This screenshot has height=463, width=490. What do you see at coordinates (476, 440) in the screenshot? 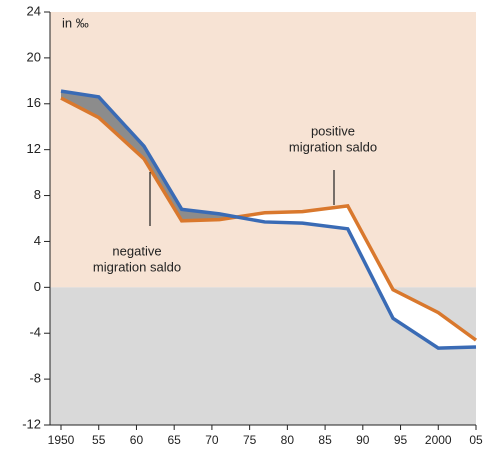
I see `x-tick-label: 05` at bounding box center [476, 440].